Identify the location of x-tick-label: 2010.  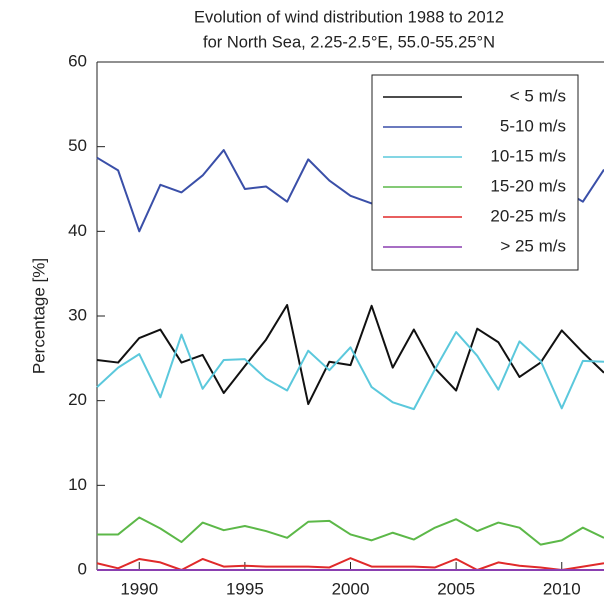
(562, 588).